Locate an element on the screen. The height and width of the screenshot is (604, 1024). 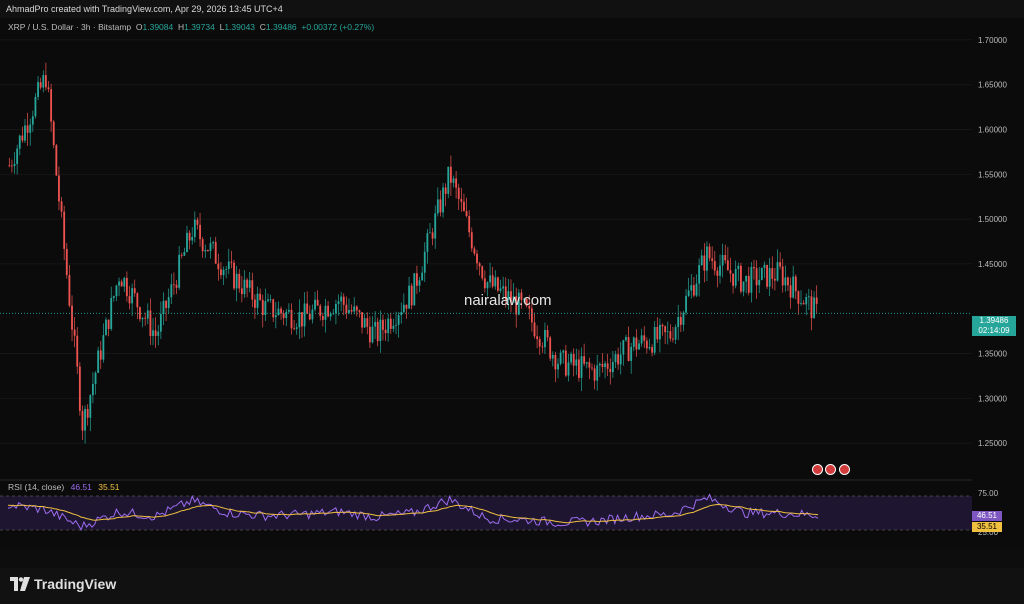
rsi-value: 46.51 is located at coordinates (81, 487).